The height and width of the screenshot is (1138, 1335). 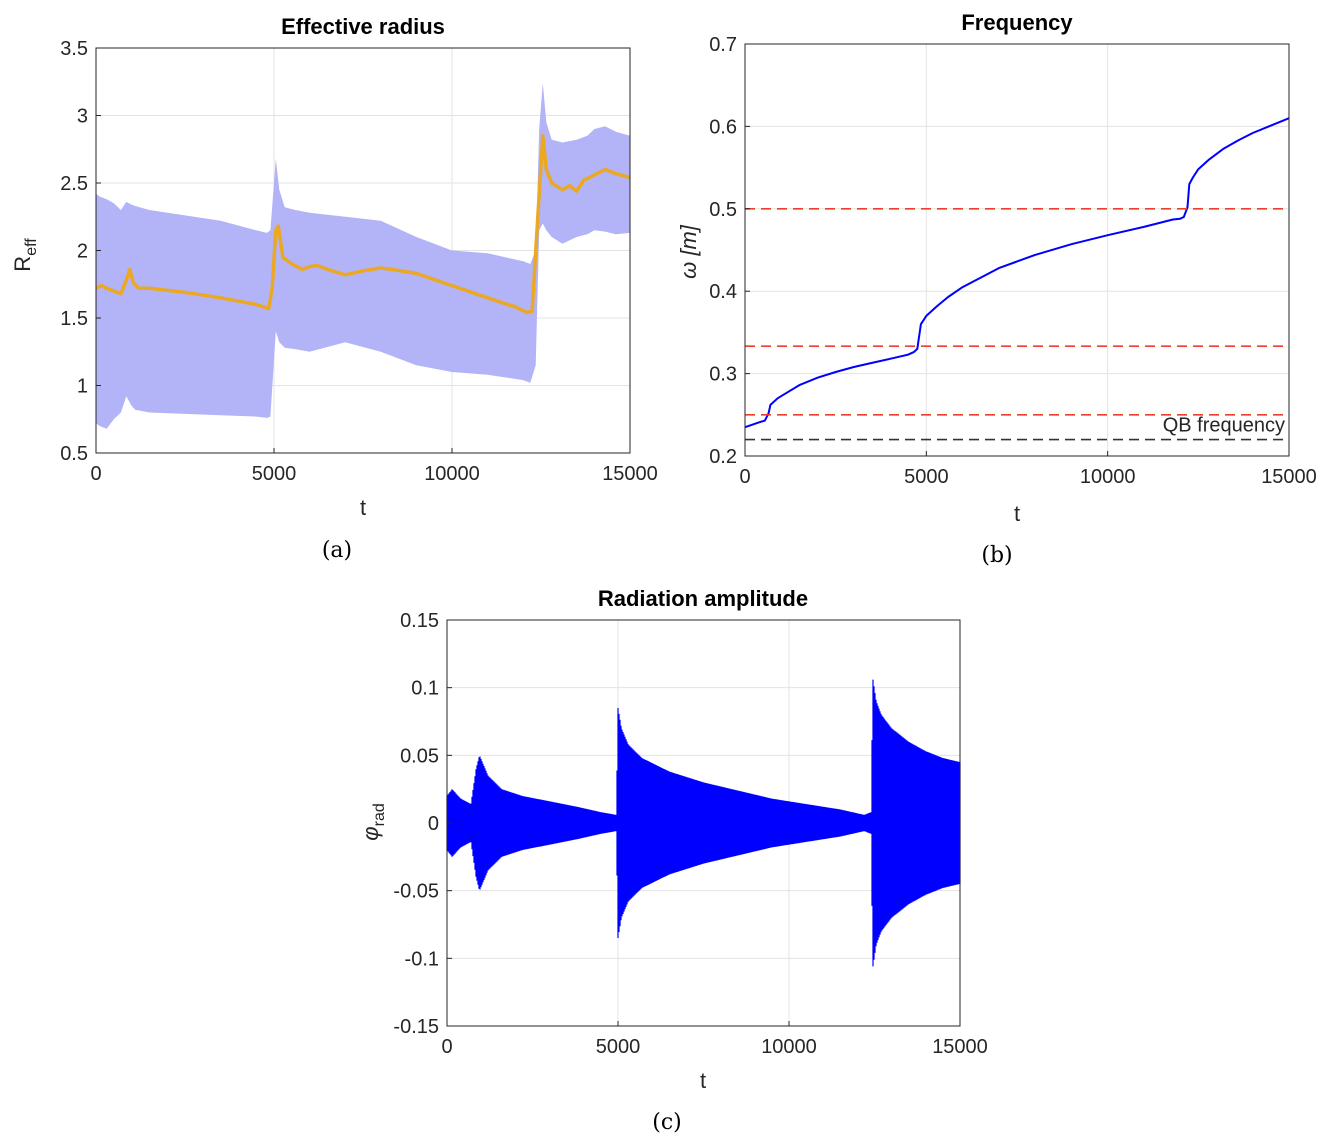 What do you see at coordinates (723, 292) in the screenshot?
I see `y-tick-label: 0.4` at bounding box center [723, 292].